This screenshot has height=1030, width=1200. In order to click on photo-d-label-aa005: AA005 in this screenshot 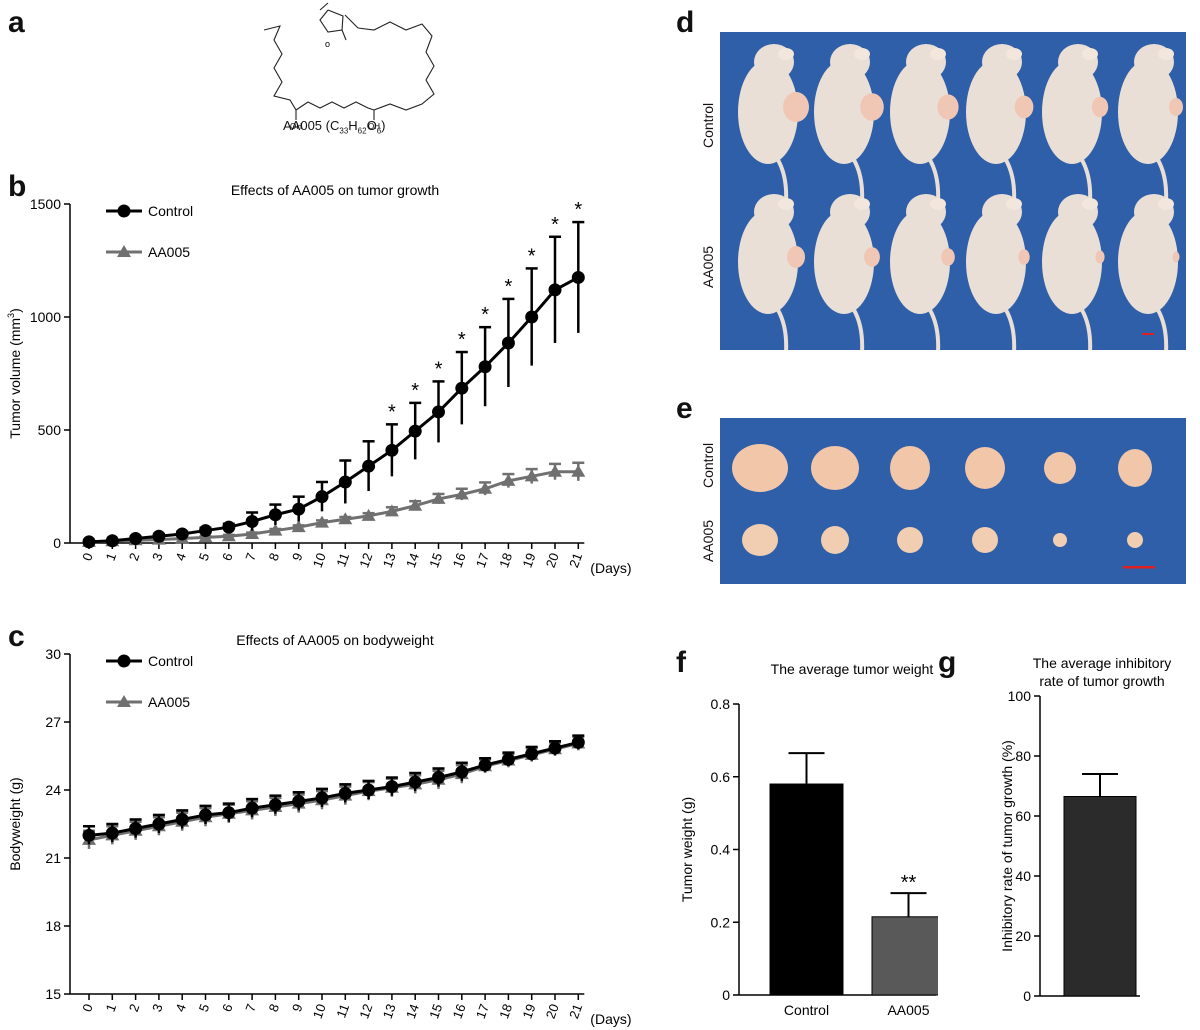, I will do `click(708, 266)`.